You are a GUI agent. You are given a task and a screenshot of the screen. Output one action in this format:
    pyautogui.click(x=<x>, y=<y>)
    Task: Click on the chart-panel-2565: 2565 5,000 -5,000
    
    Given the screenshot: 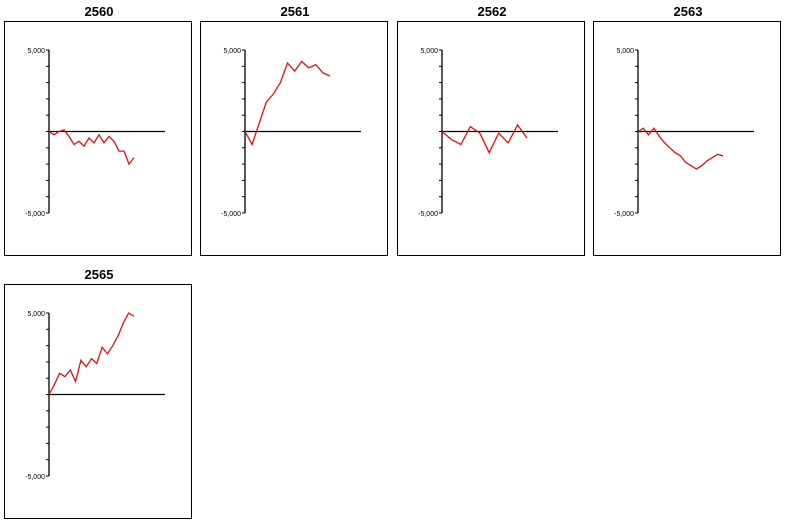 What is the action you would take?
    pyautogui.click(x=99, y=393)
    